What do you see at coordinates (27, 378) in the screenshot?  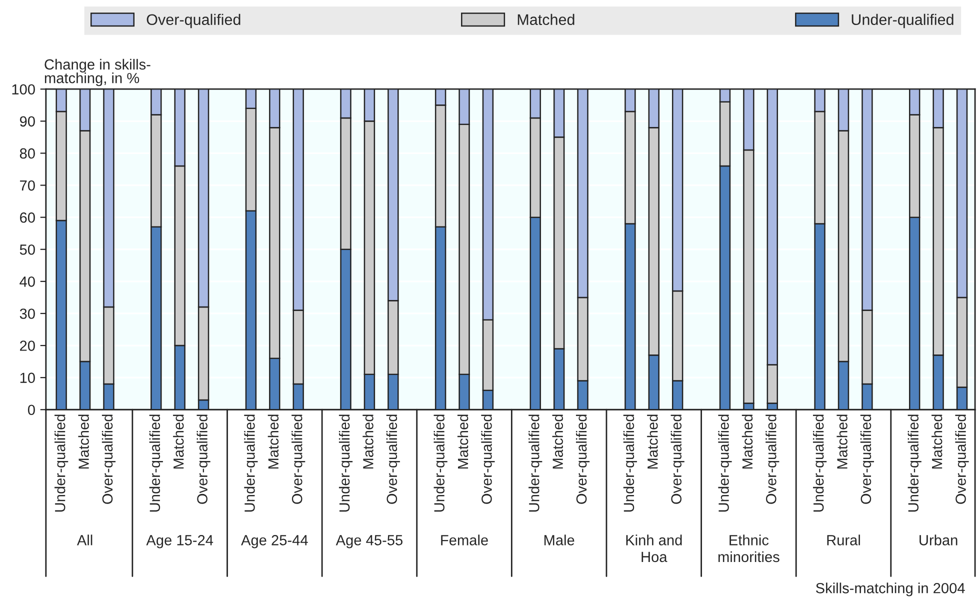 I see `y-tick-label: 10` at bounding box center [27, 378].